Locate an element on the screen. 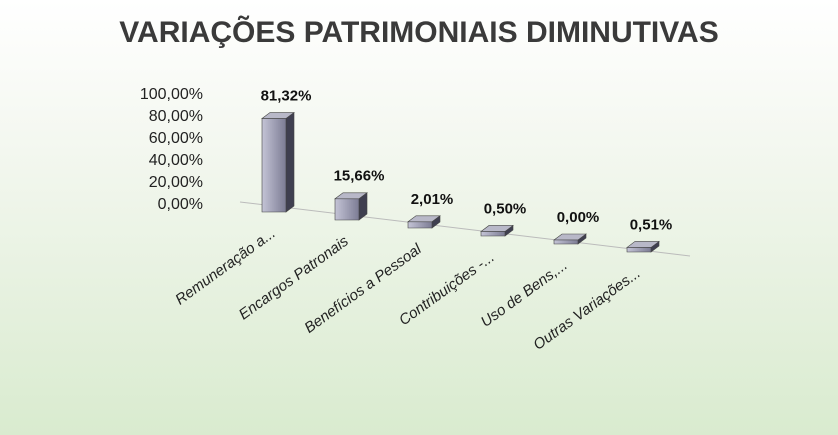 The image size is (838, 435). y-tick-label: 100,00% is located at coordinates (171, 94).